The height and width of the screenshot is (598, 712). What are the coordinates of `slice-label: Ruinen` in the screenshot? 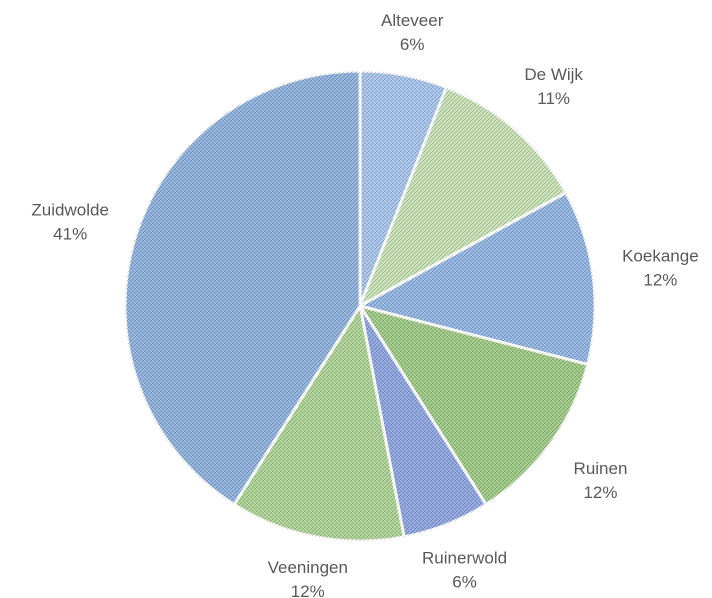 It's located at (601, 468).